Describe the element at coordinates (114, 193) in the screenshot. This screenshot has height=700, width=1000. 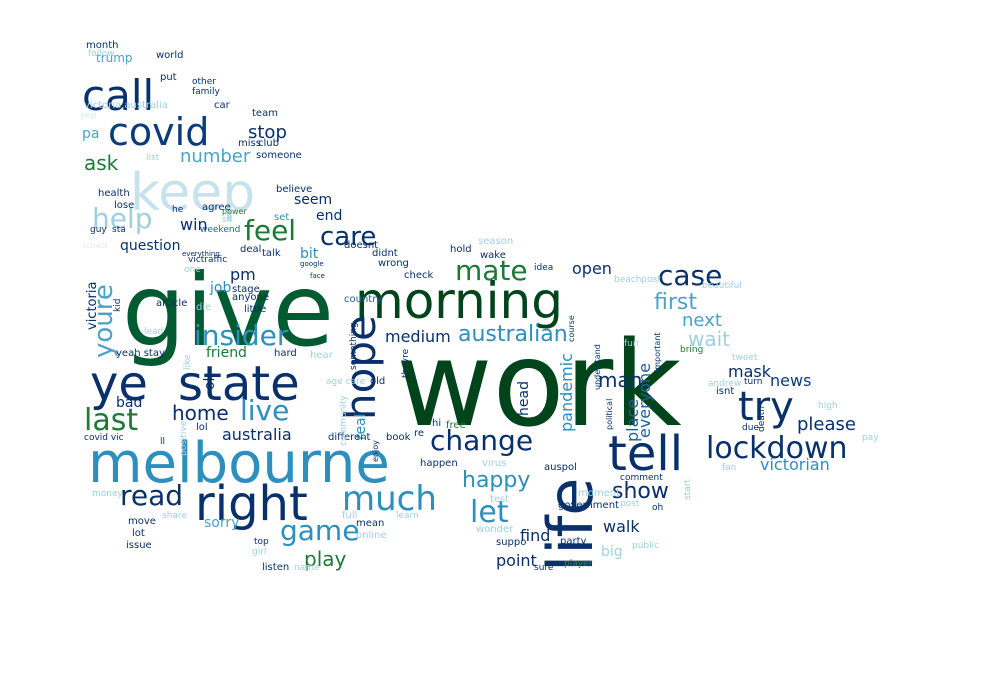
I see `cloud-word-health: health` at that location.